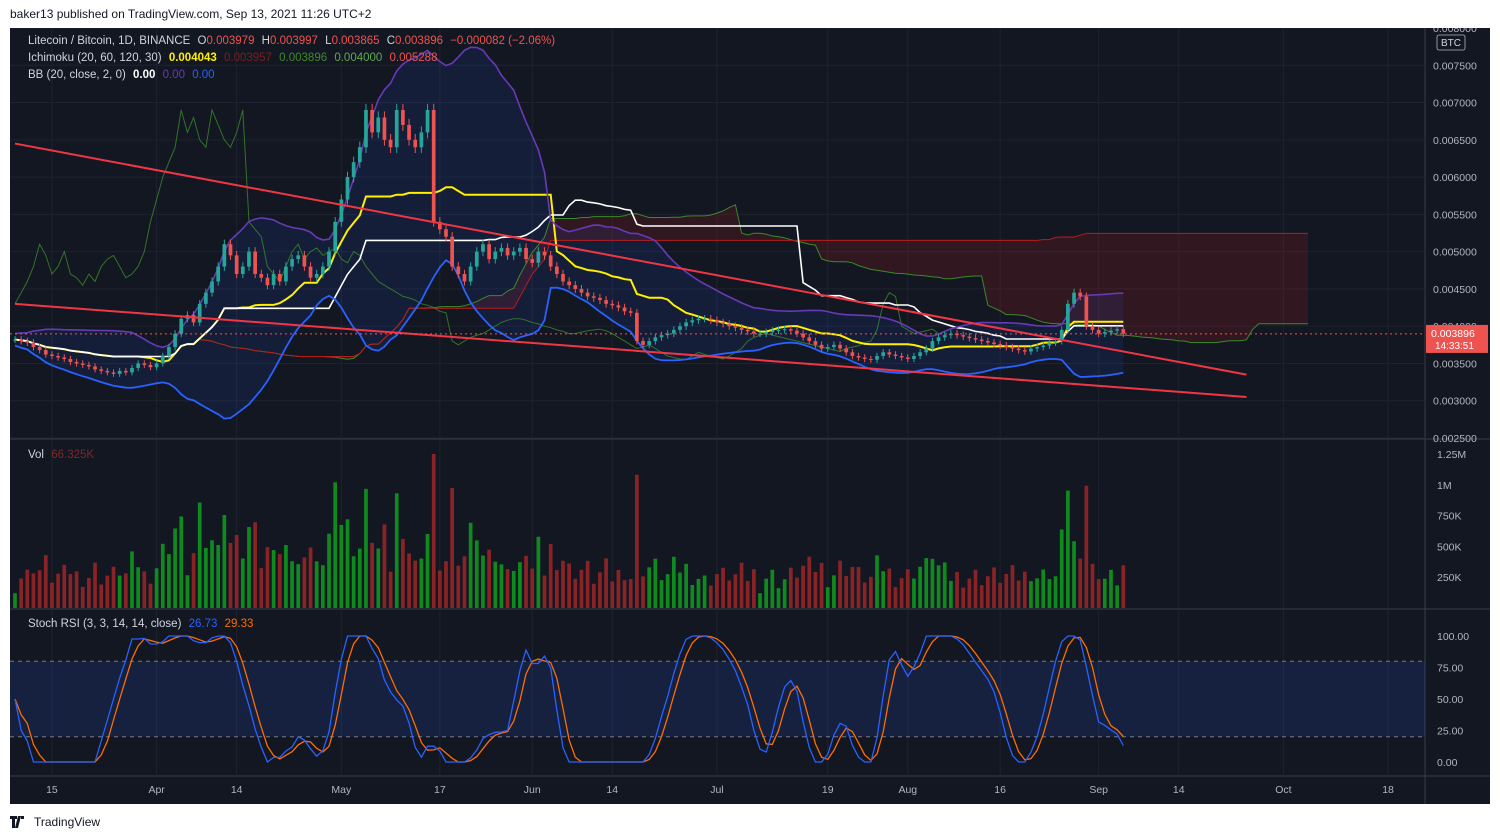  What do you see at coordinates (1455, 178) in the screenshot?
I see `price-tick-label: 0.006000` at bounding box center [1455, 178].